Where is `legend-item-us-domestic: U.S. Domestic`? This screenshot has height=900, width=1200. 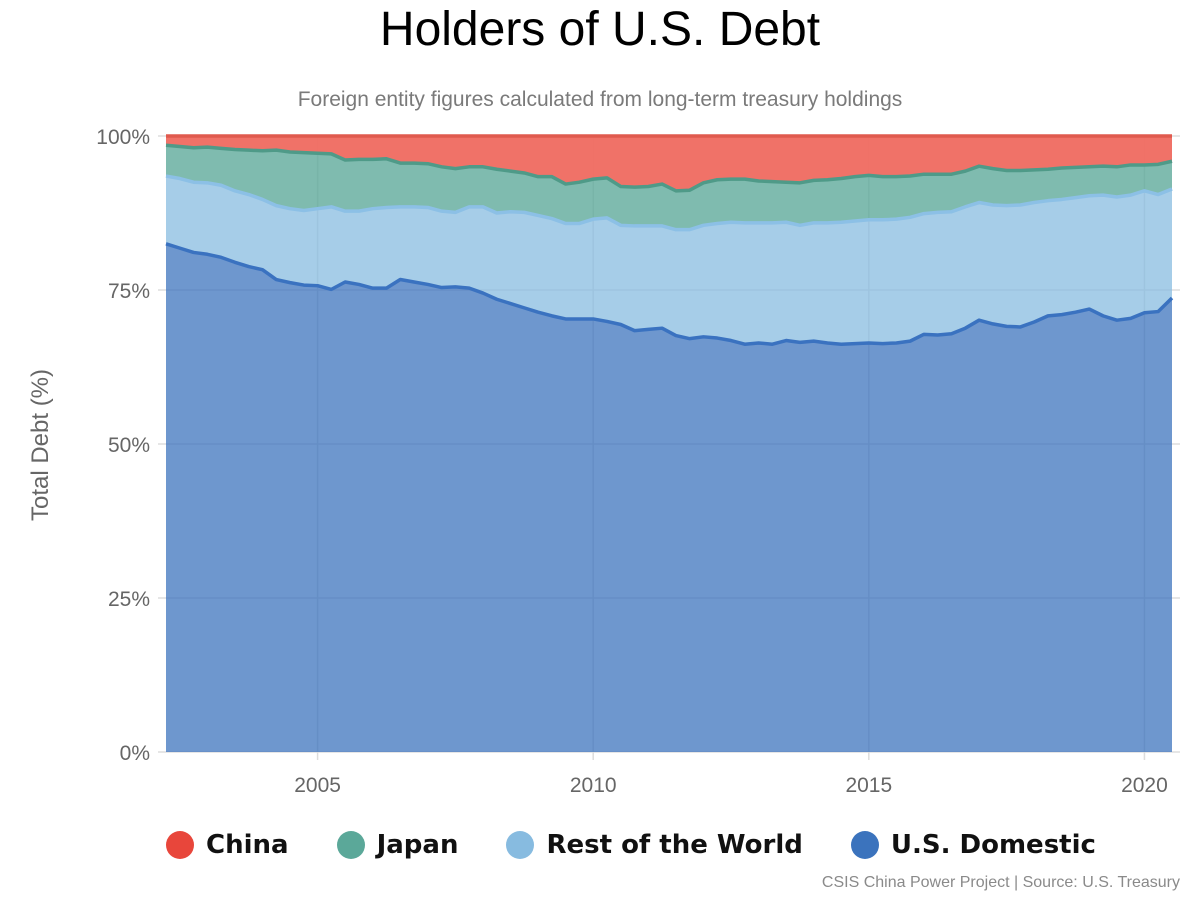
legend-item-us-domestic: U.S. Domestic is located at coordinates (973, 845).